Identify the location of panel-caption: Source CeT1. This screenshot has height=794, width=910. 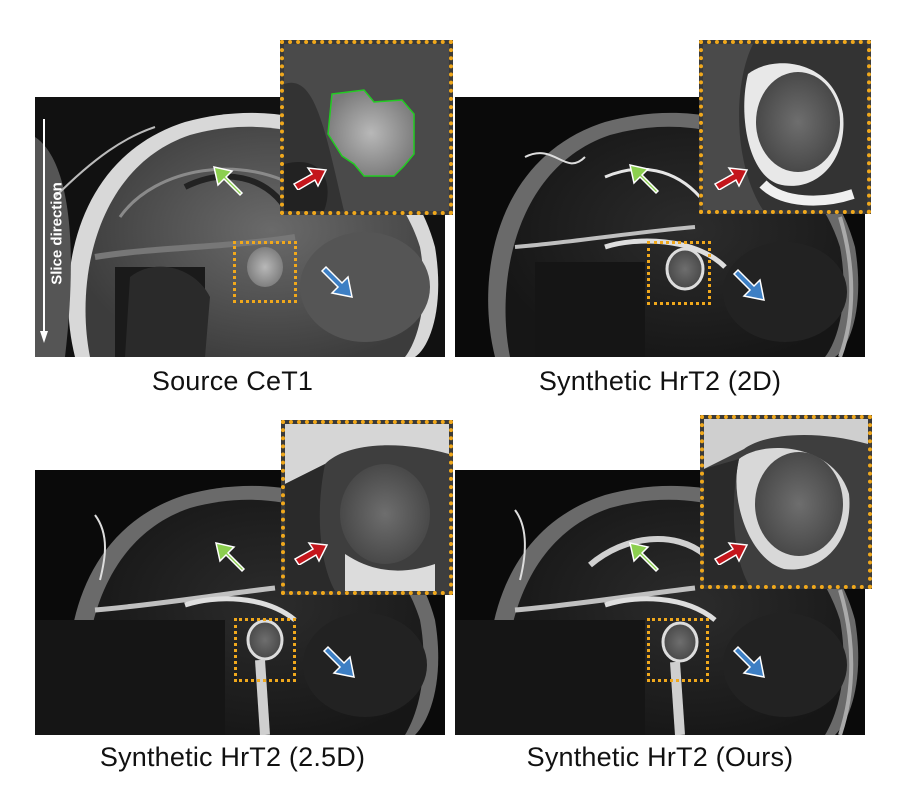
(232, 381).